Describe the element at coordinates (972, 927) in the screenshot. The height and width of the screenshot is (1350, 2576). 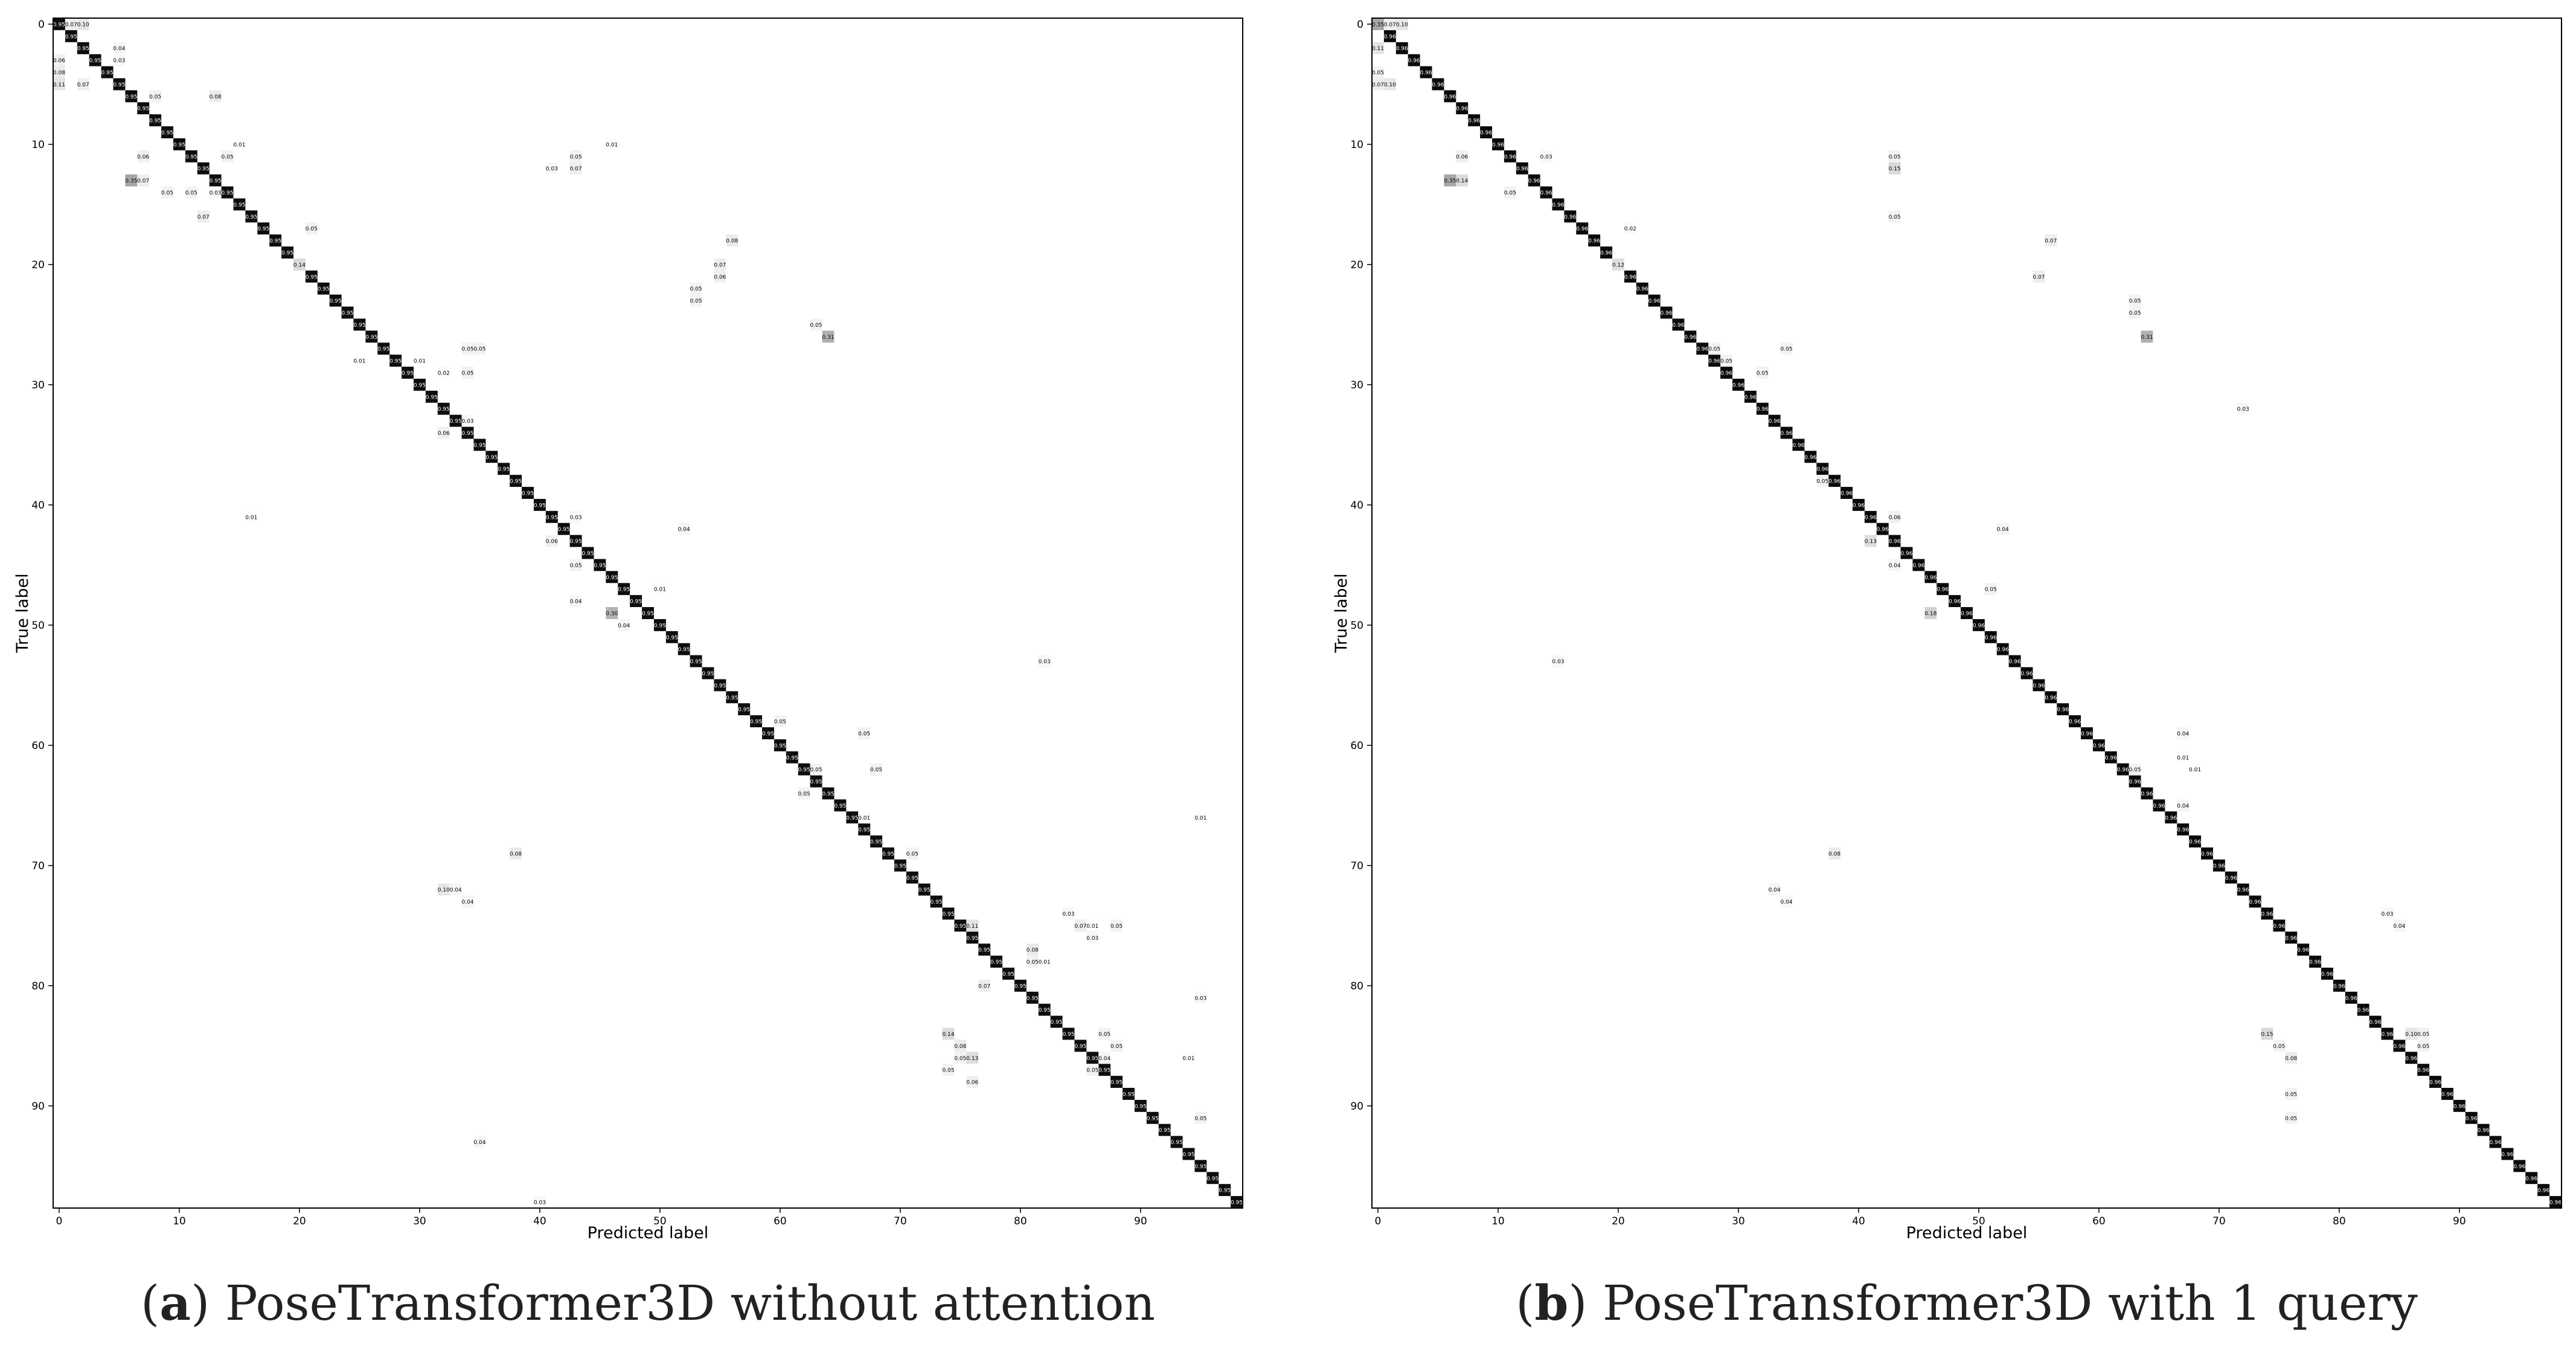
I see `cell-value-label: 0.11` at that location.